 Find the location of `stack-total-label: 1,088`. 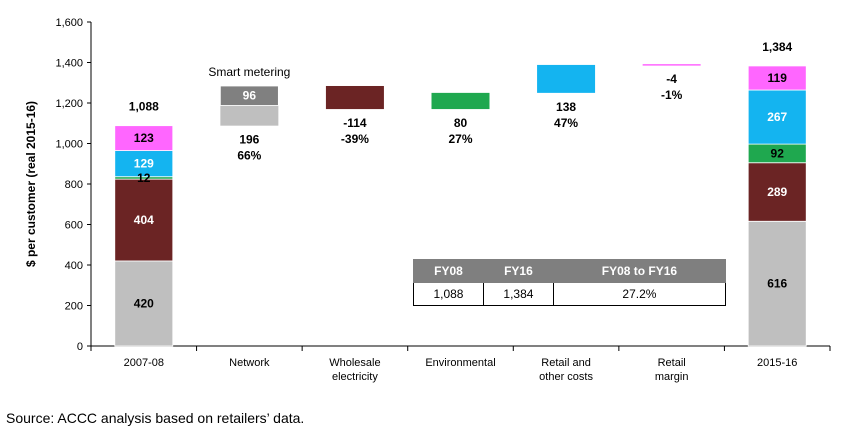

stack-total-label: 1,088 is located at coordinates (144, 107).